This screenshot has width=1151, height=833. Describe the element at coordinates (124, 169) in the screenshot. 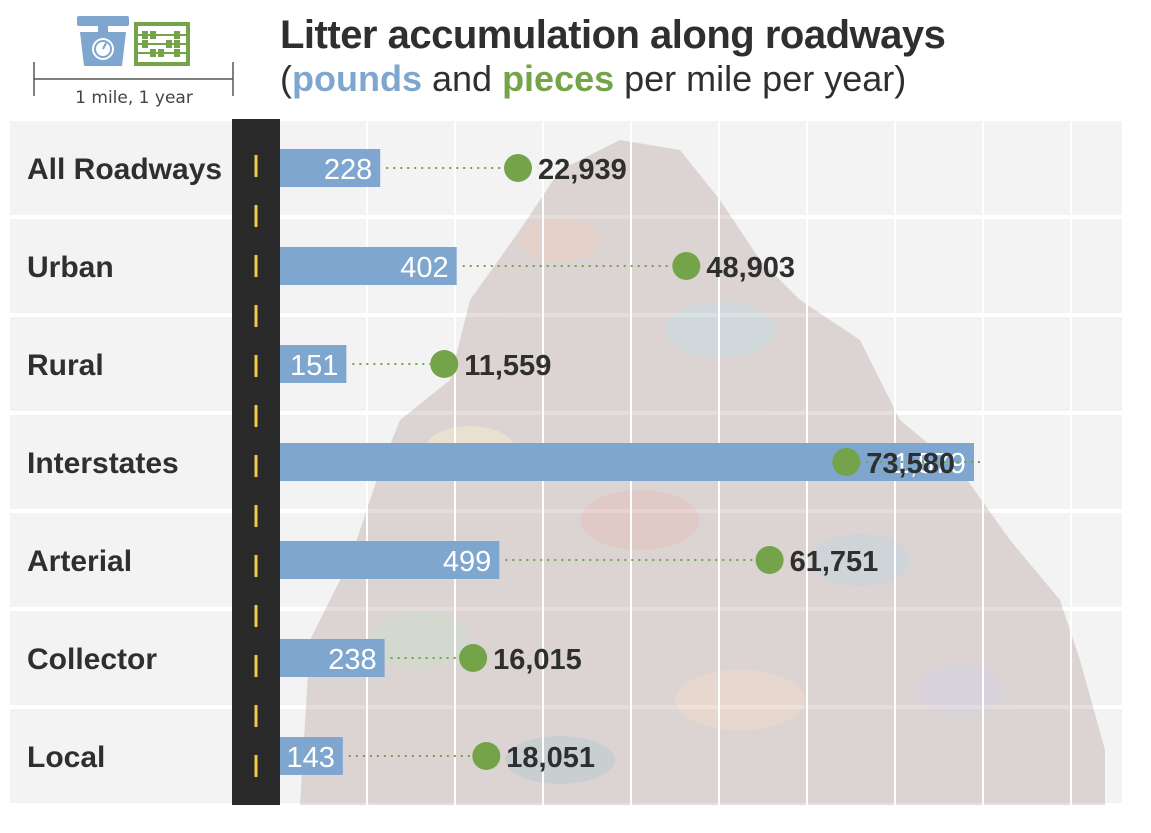

I see `category-label: All Roadways` at that location.